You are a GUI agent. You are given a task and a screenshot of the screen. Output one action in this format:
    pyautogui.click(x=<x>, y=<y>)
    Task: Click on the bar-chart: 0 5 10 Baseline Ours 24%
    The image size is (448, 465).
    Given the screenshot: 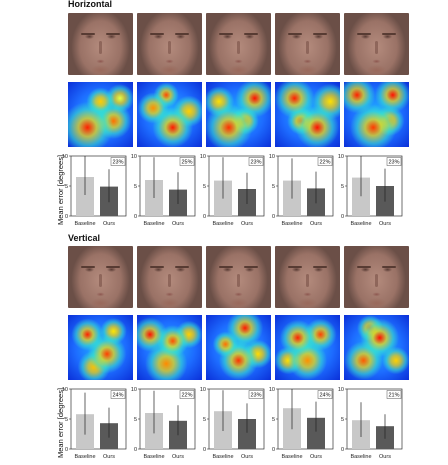 What is the action you would take?
    pyautogui.click(x=94, y=423)
    